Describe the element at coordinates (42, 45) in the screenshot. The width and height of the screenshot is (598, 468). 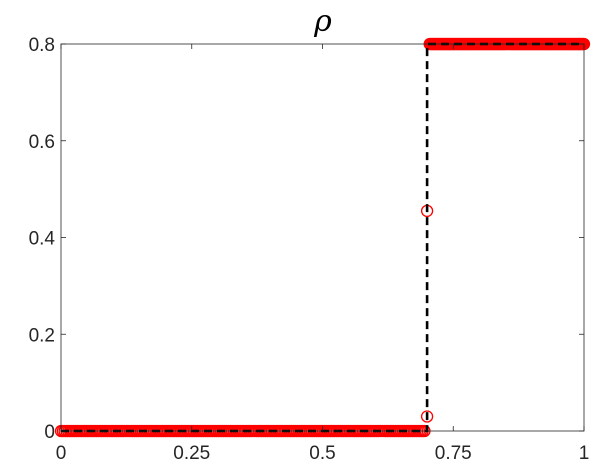
I see `y-tick-label: 0.8` at that location.